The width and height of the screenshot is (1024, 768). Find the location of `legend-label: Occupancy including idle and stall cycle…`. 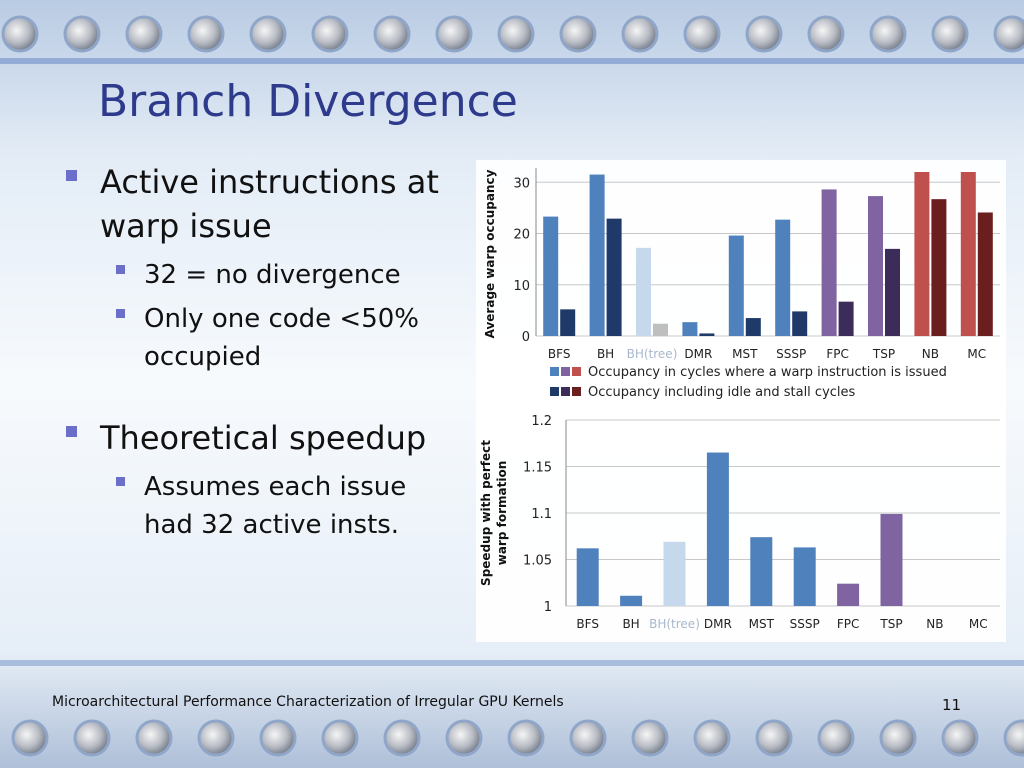

legend-label: Occupancy including idle and stall cycle… is located at coordinates (722, 392).